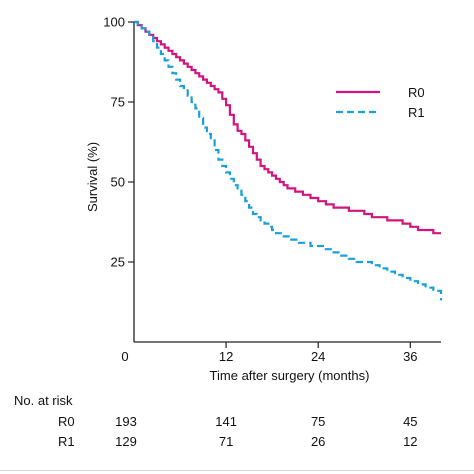 The width and height of the screenshot is (474, 474). Describe the element at coordinates (410, 356) in the screenshot. I see `x-tick-label: 36` at that location.